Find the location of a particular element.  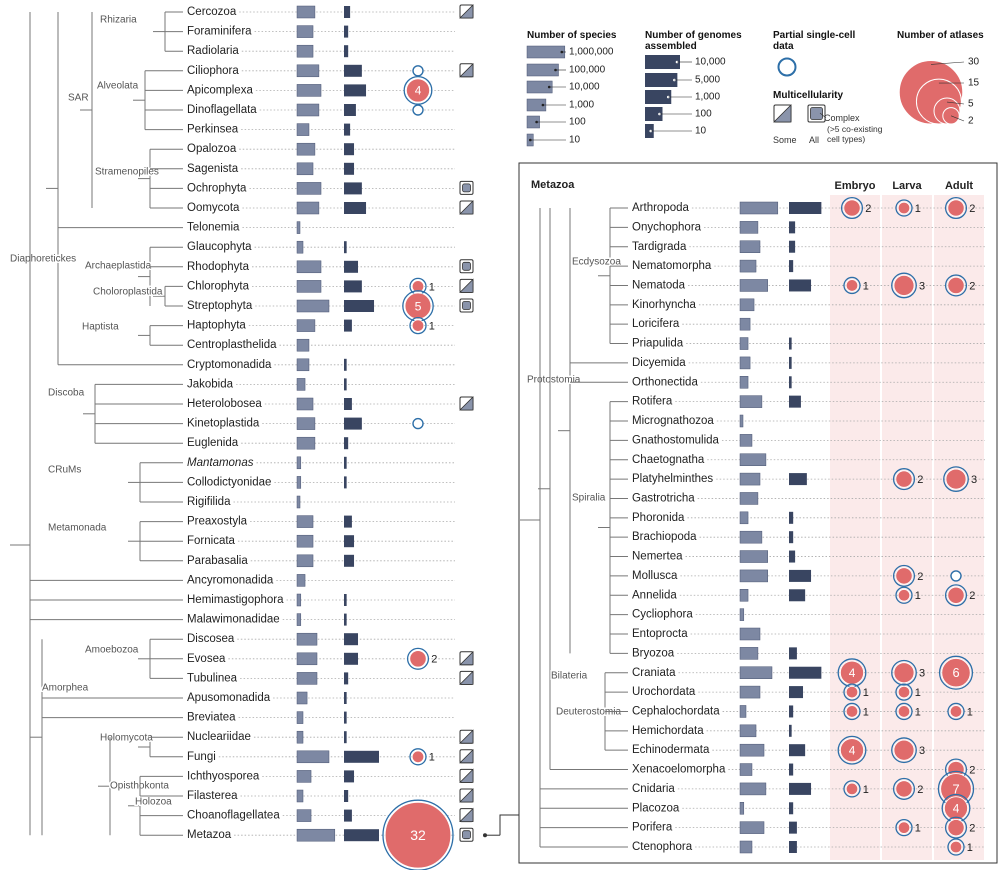

taxon-name: Metazoa is located at coordinates (209, 835).